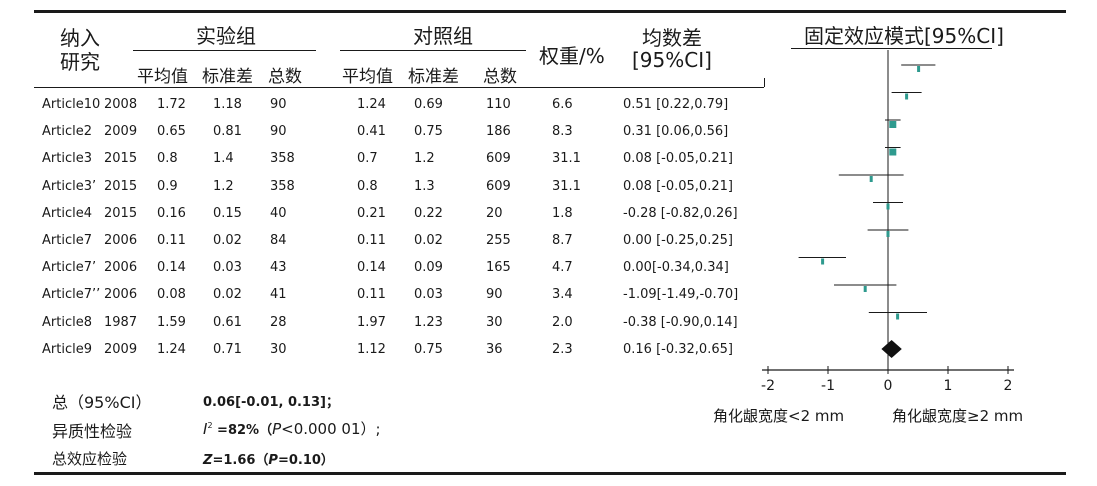 The height and width of the screenshot is (486, 1097). I want to click on cell-weight: 2.0, so click(562, 322).